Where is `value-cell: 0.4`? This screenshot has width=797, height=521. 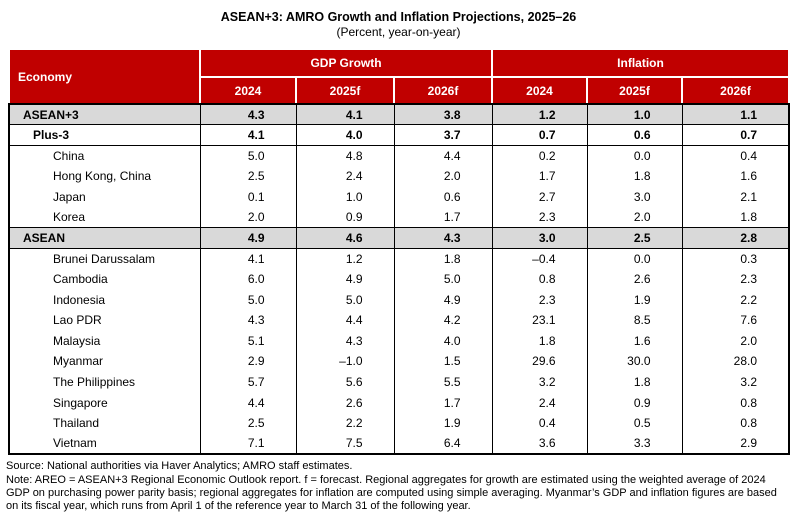
value-cell: 0.4 is located at coordinates (539, 423).